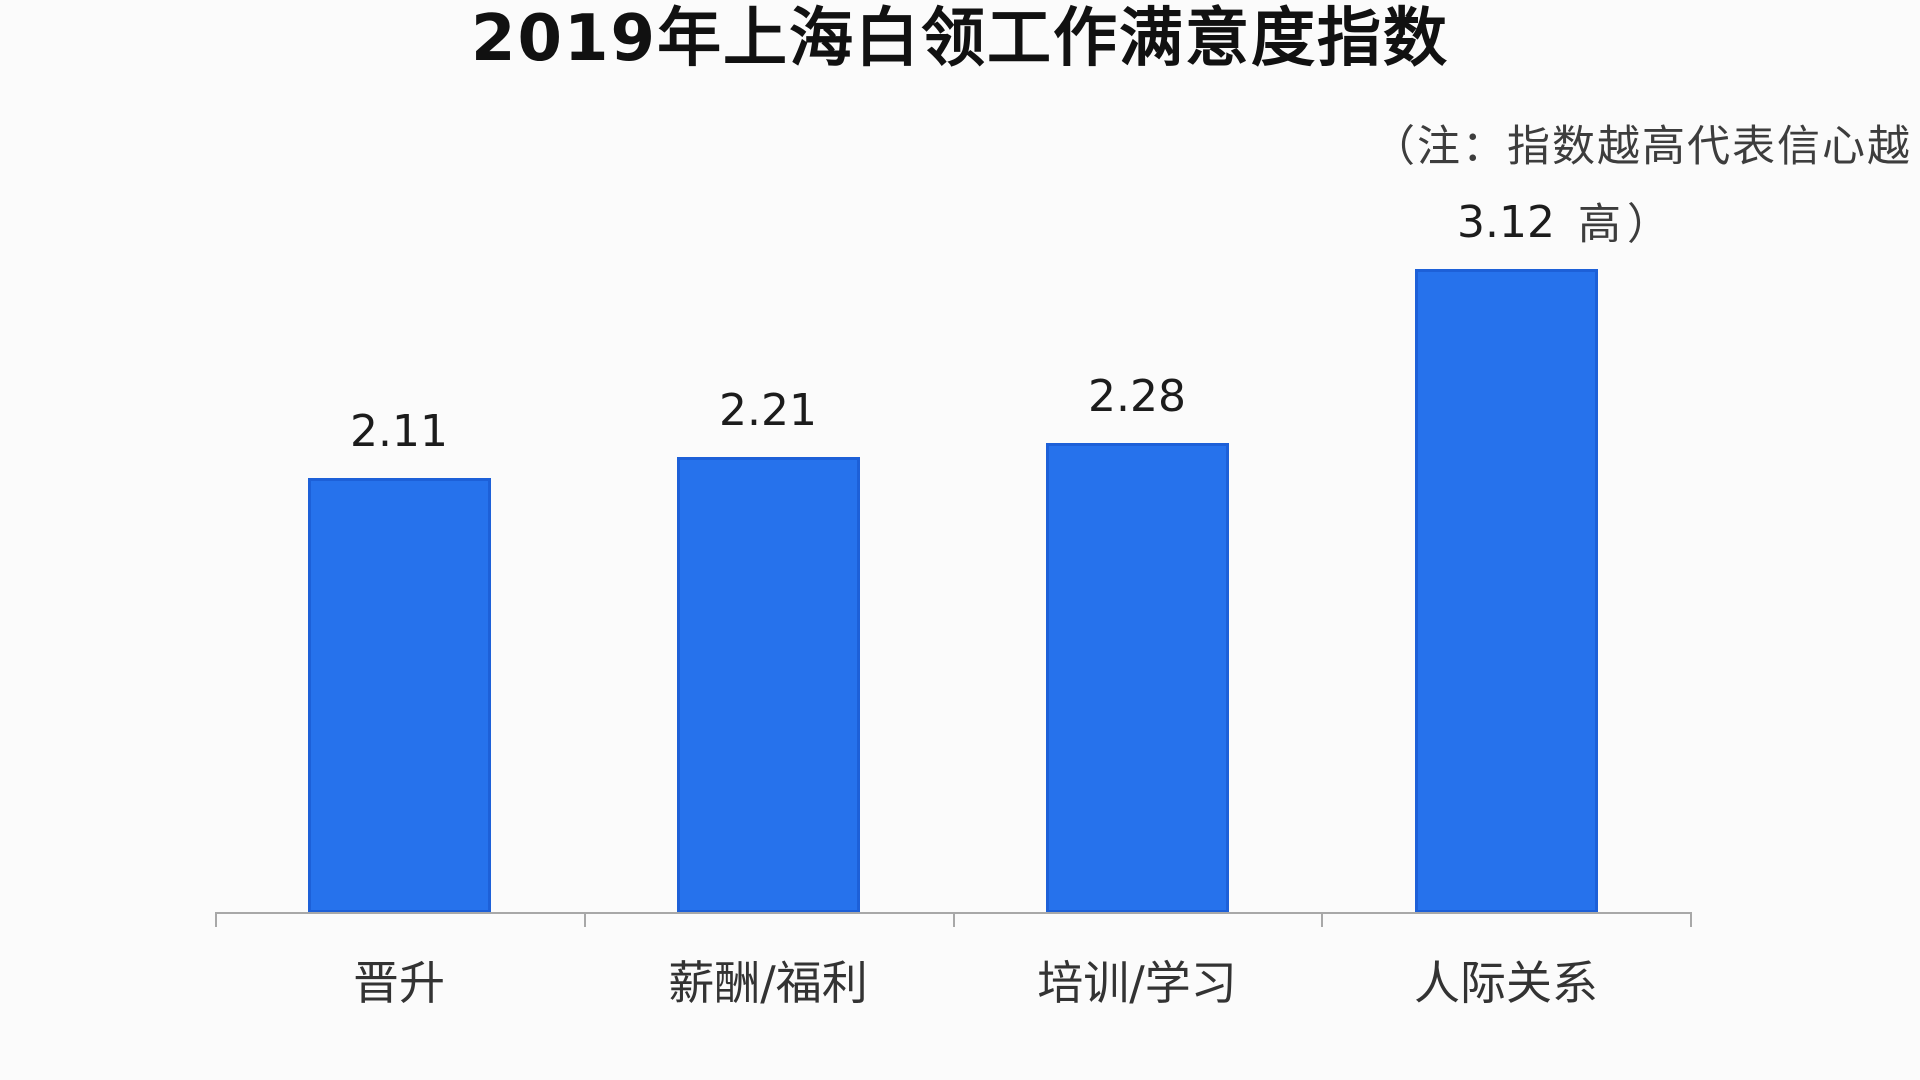 The height and width of the screenshot is (1080, 1920). Describe the element at coordinates (399, 695) in the screenshot. I see `bar-晋升` at that location.